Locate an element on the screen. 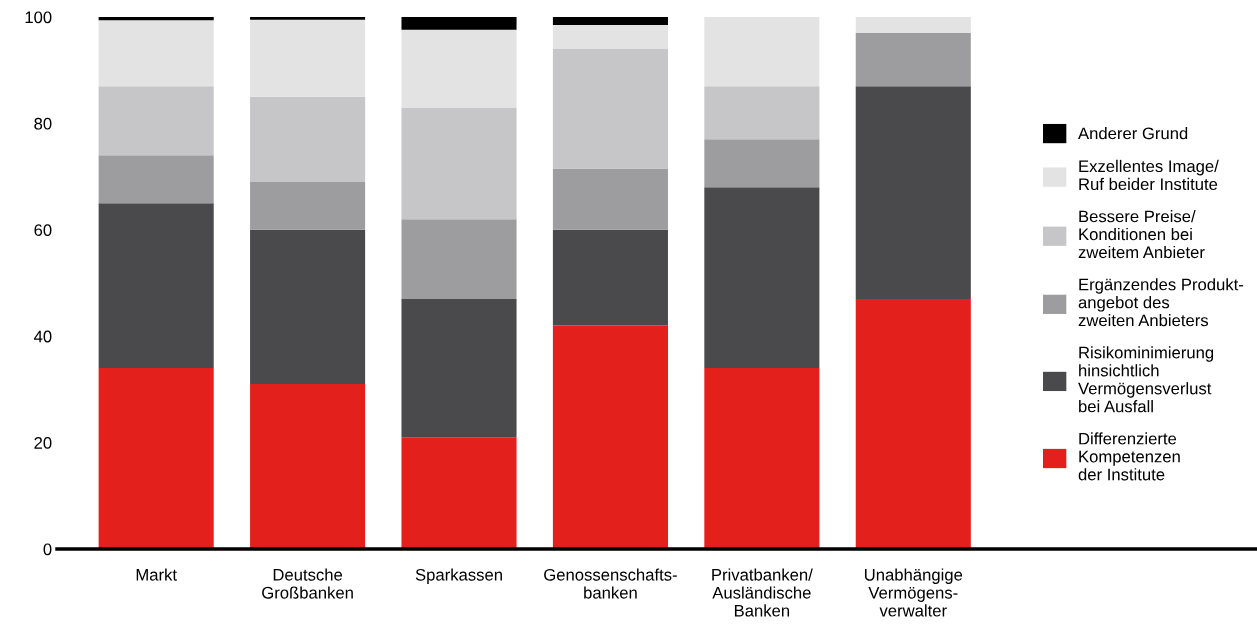 This screenshot has width=1257, height=633. legend-label: Anderer Grund is located at coordinates (1133, 133).